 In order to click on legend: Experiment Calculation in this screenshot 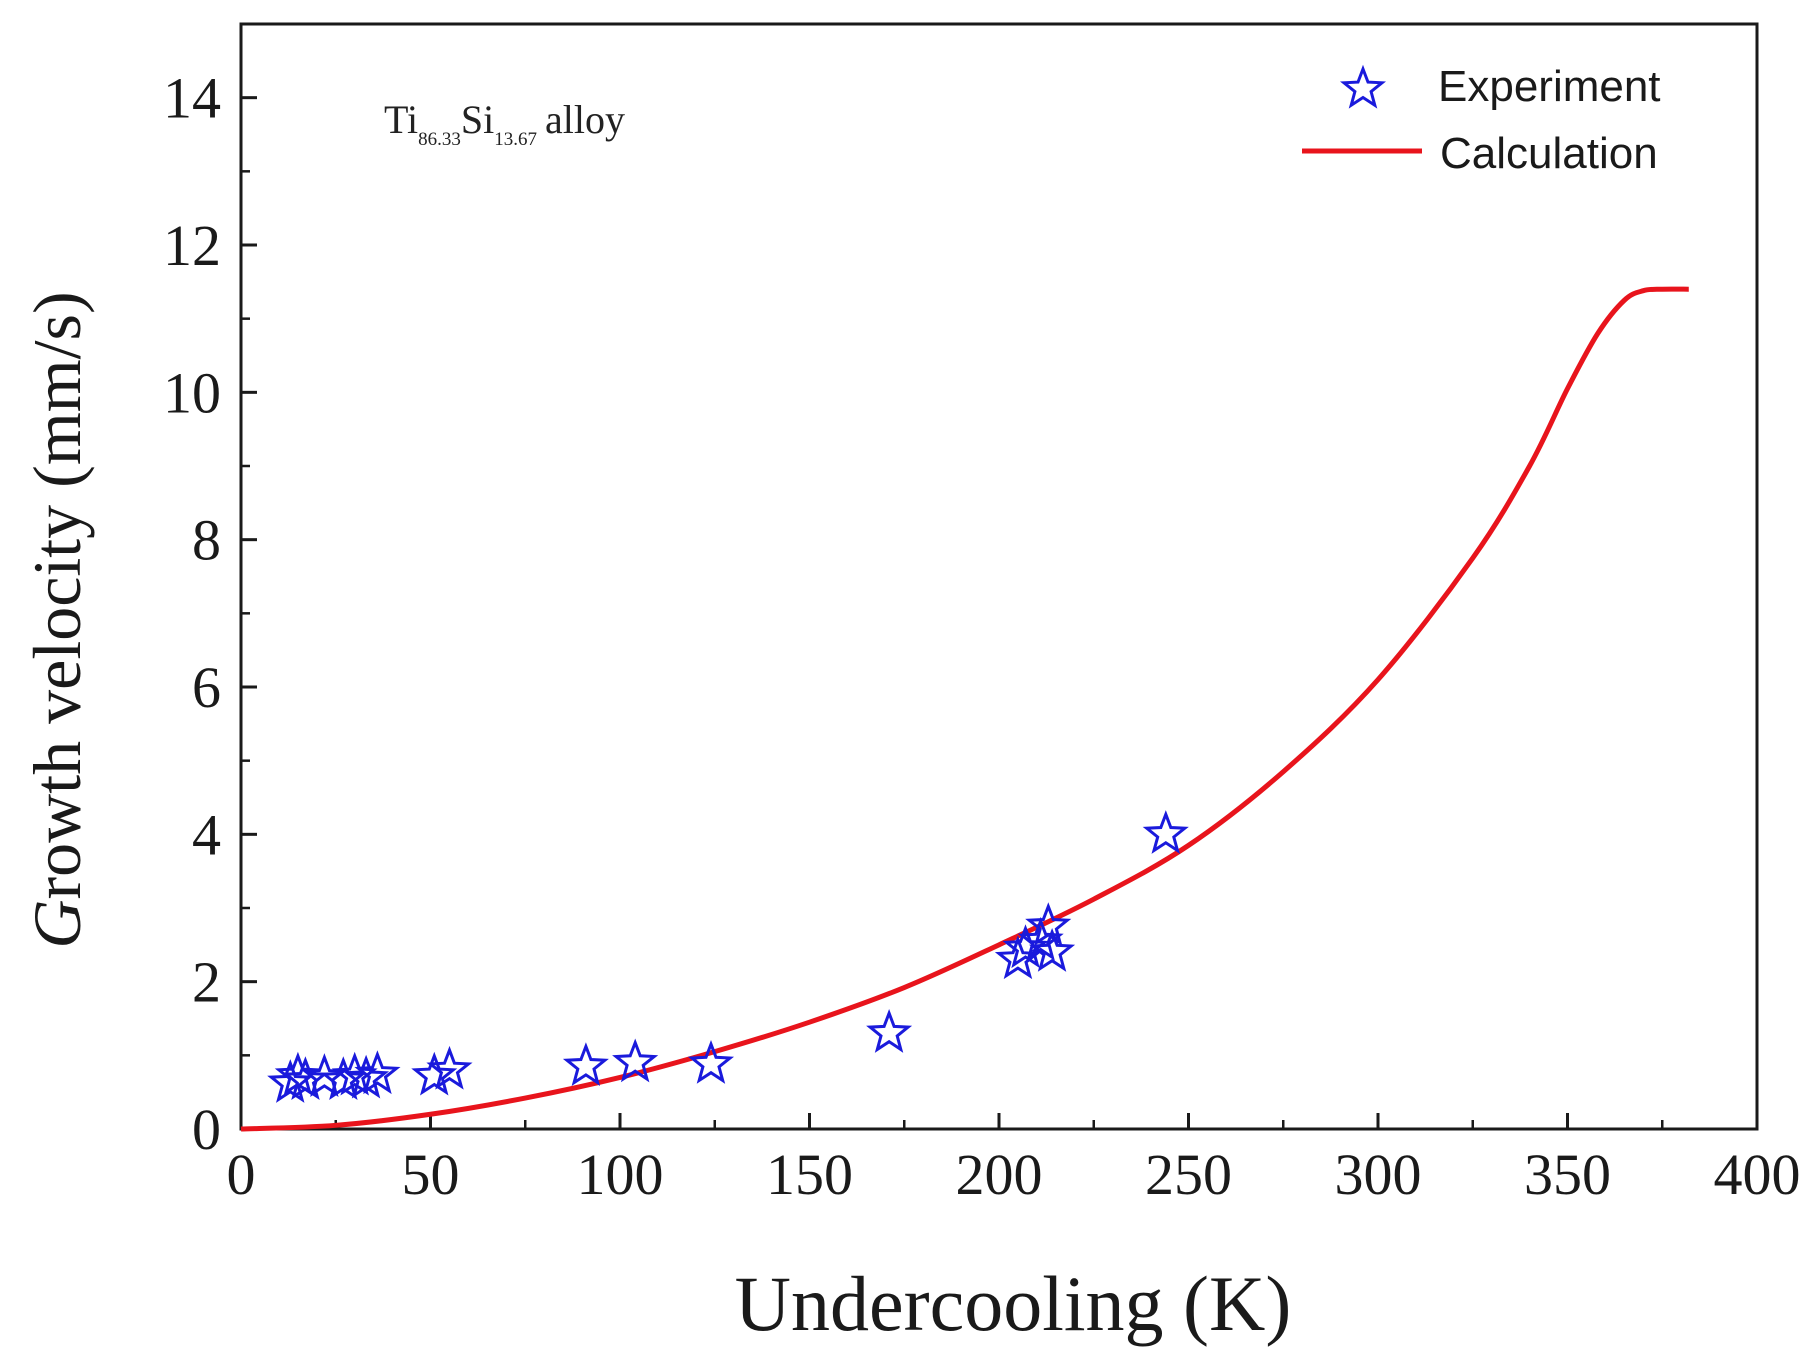, I will do `click(1481, 120)`.